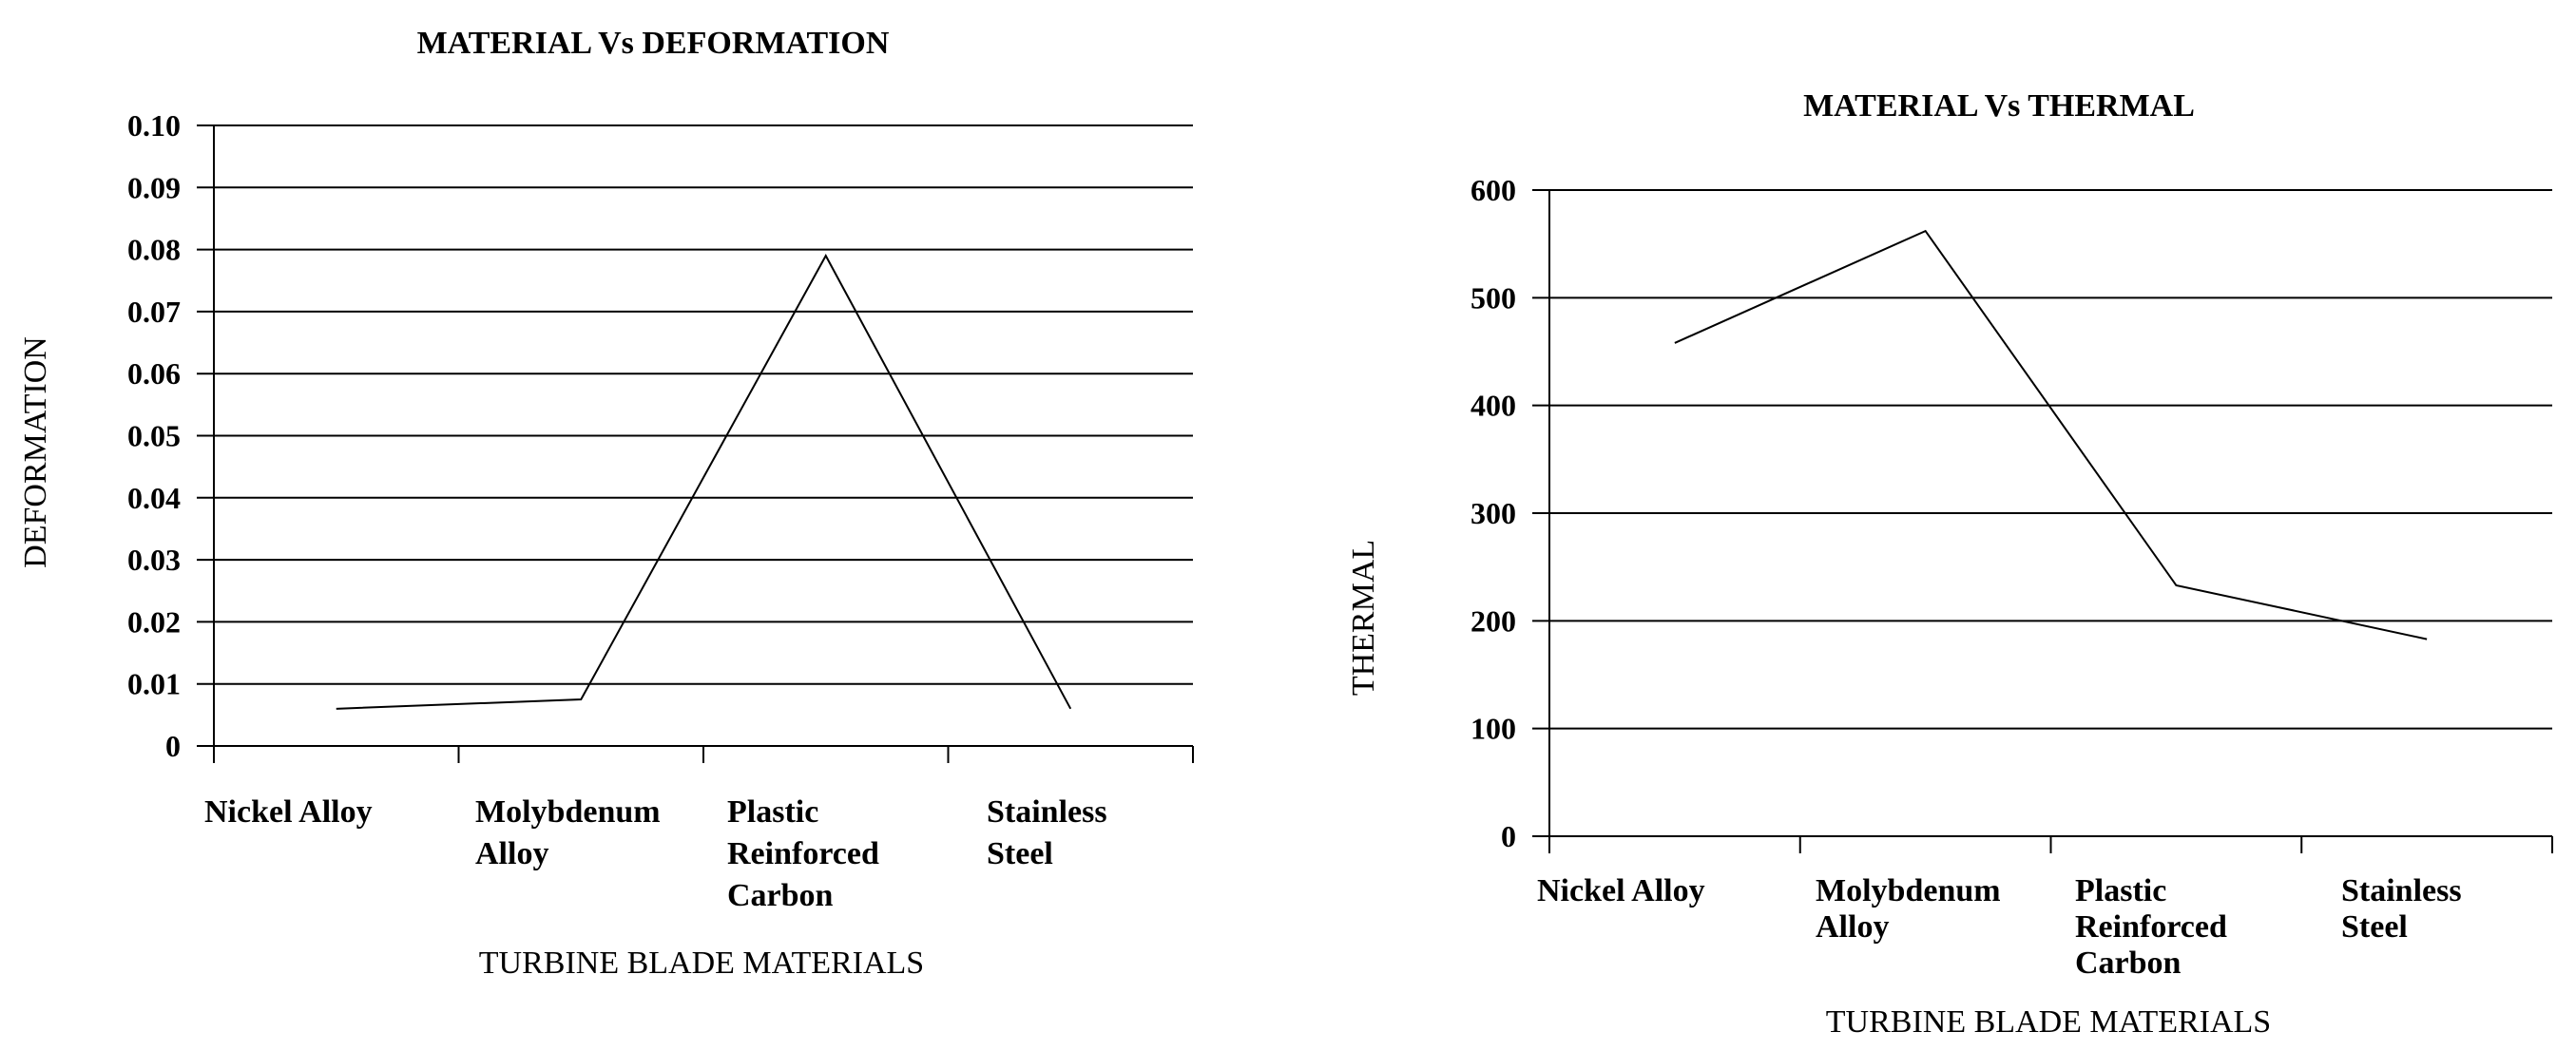 Image resolution: width=2576 pixels, height=1051 pixels. What do you see at coordinates (154, 621) in the screenshot?
I see `y-tick-label: 0.02` at bounding box center [154, 621].